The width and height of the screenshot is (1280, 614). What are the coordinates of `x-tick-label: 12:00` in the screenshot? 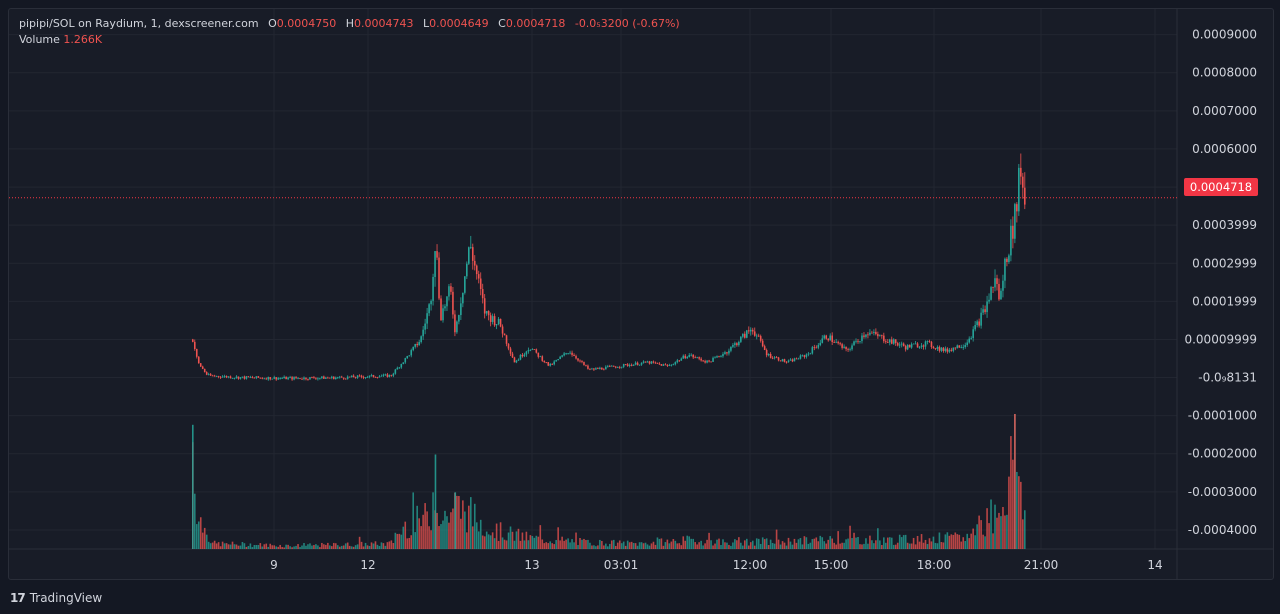 It's located at (750, 565).